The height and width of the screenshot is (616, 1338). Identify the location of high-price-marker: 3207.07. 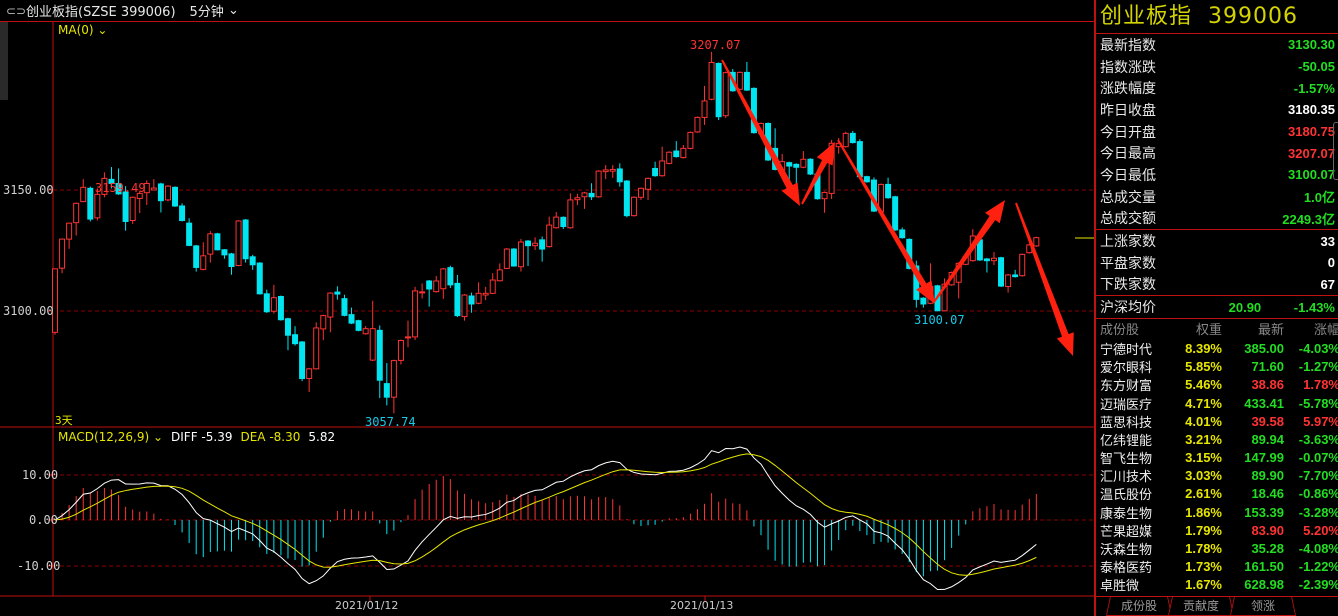
(715, 45).